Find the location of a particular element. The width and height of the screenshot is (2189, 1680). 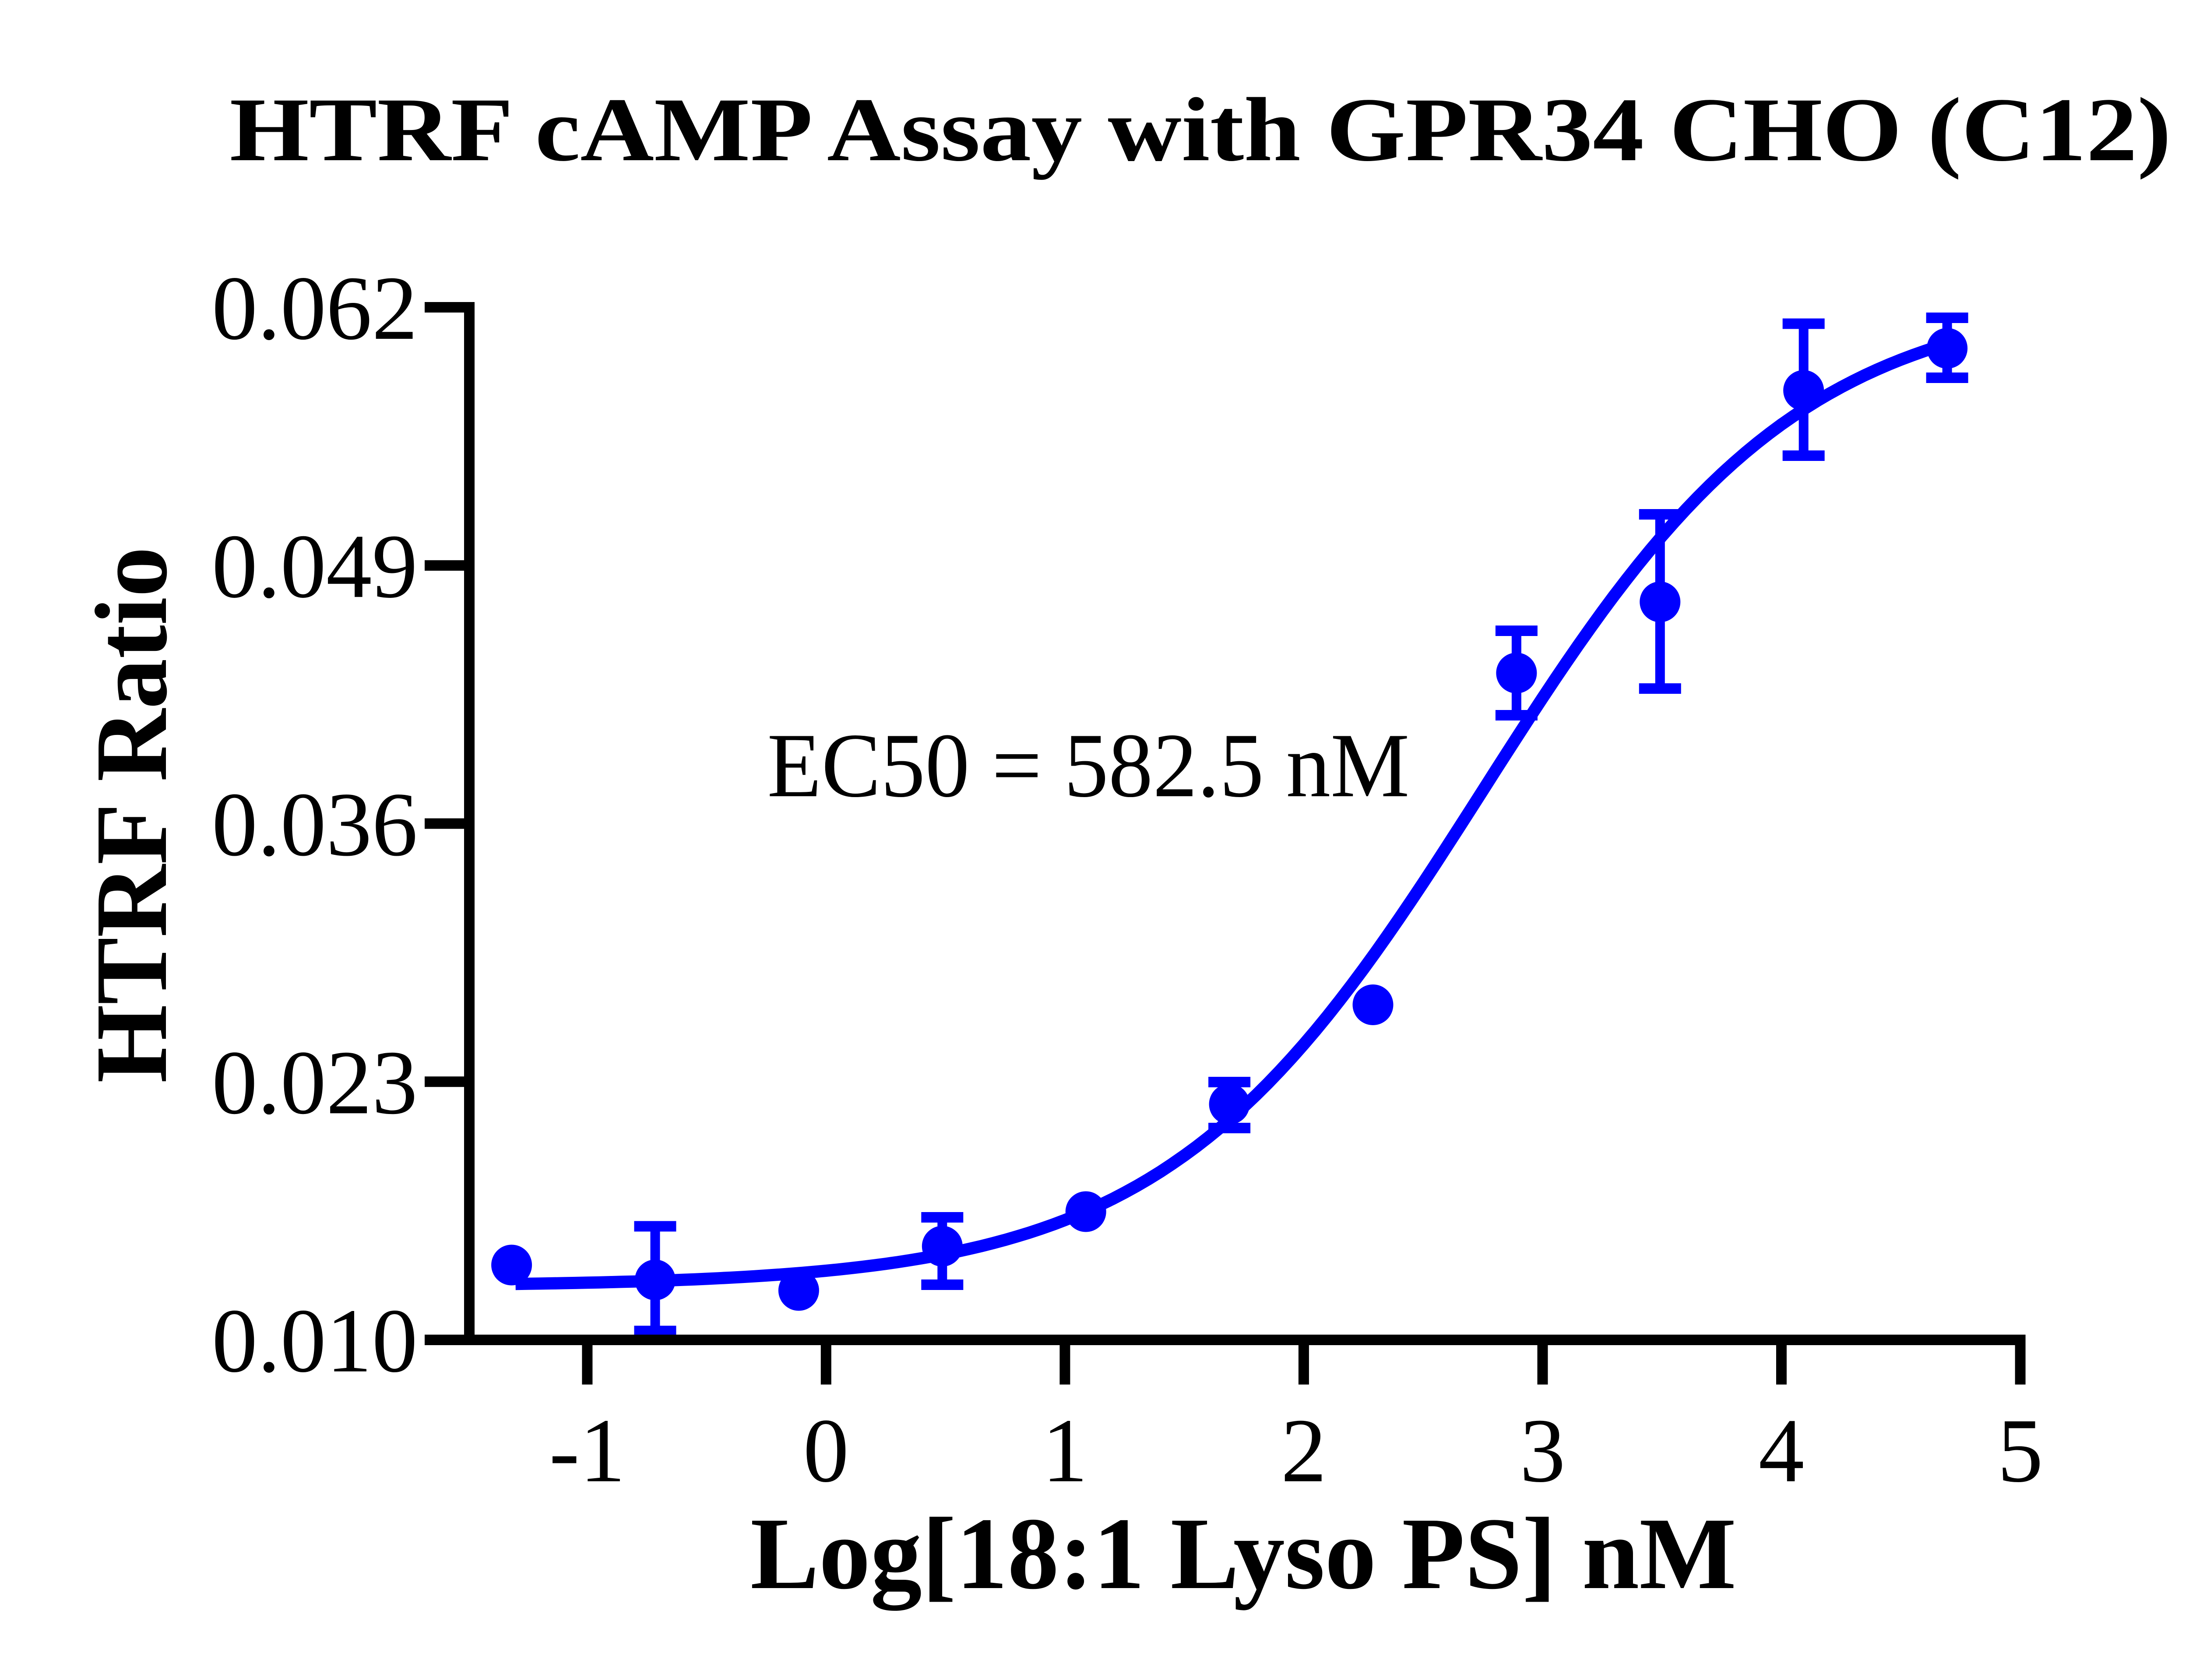

svg-text: 1 is located at coordinates (1065, 1450).